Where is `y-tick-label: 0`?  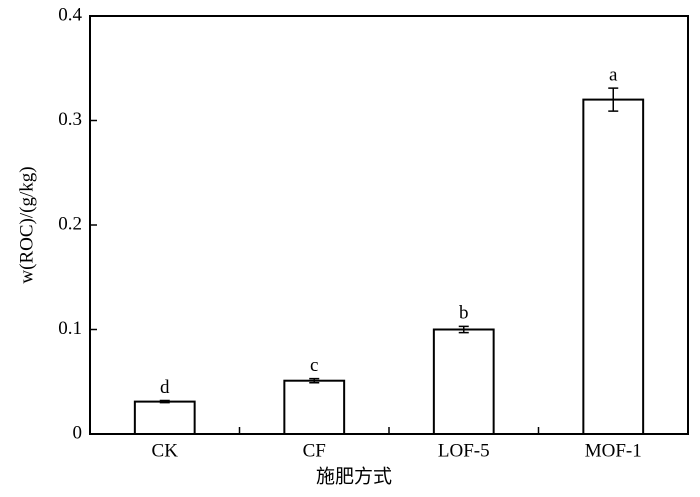 y-tick-label: 0 is located at coordinates (78, 432).